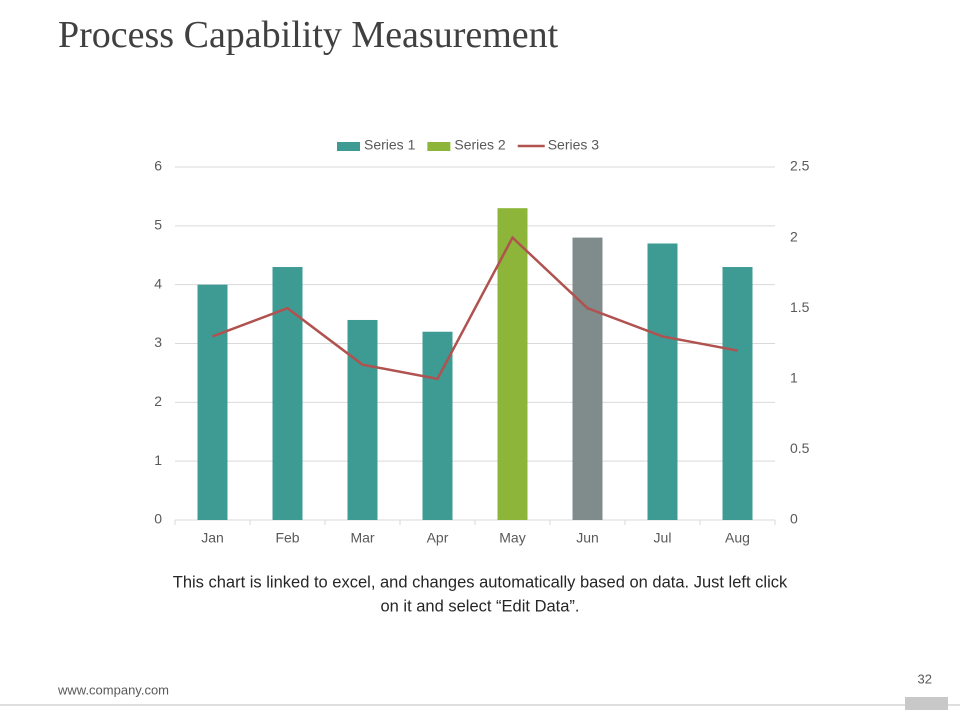  Describe the element at coordinates (438, 538) in the screenshot. I see `x-tick-label: Apr` at that location.